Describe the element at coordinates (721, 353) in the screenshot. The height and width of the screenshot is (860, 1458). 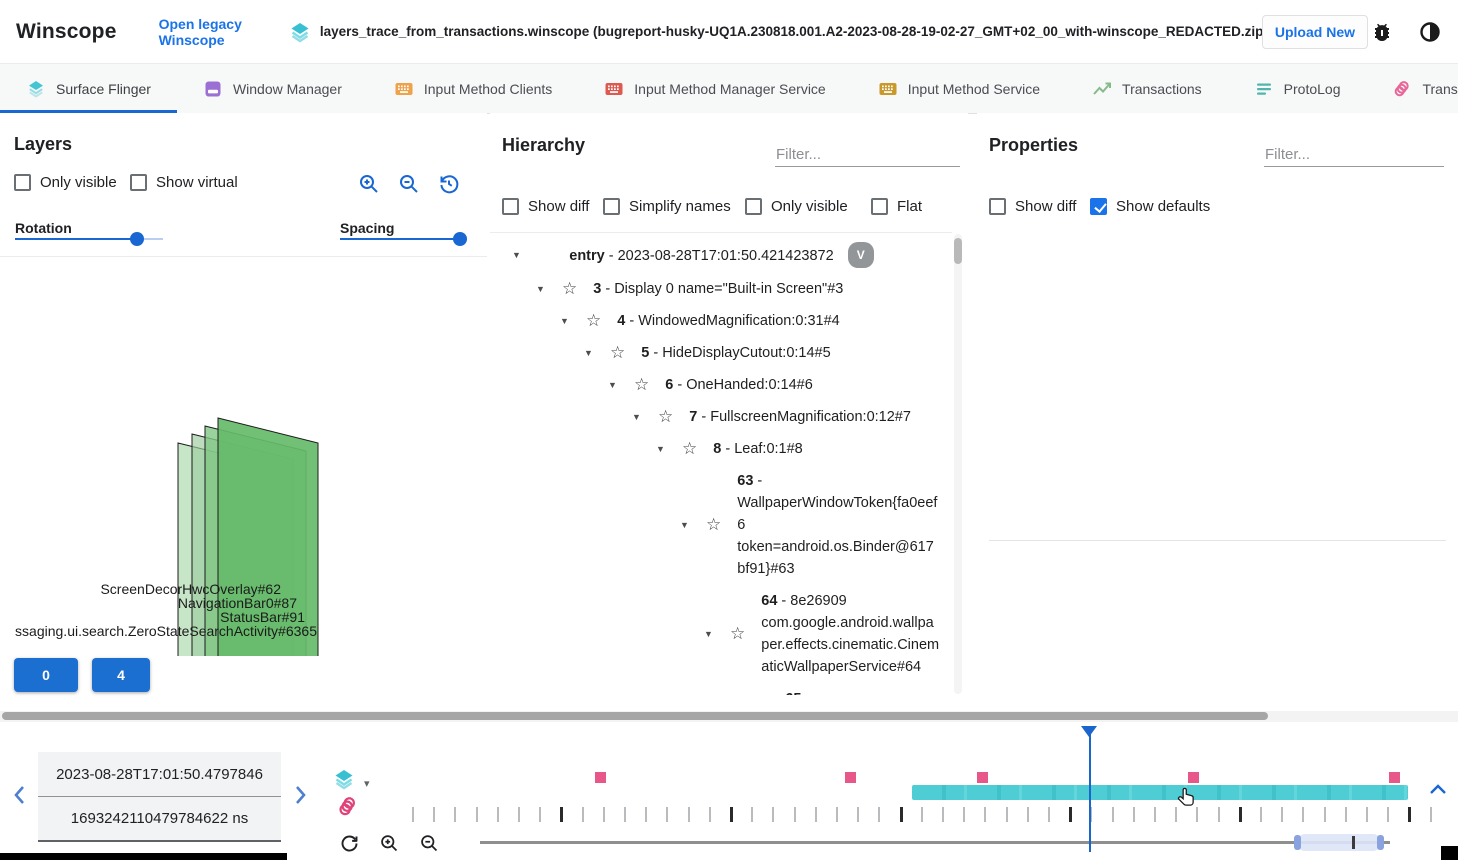
I see `tree-node: ▼ ☆ 5 - HideDisplayCutout:0:14#5` at that location.